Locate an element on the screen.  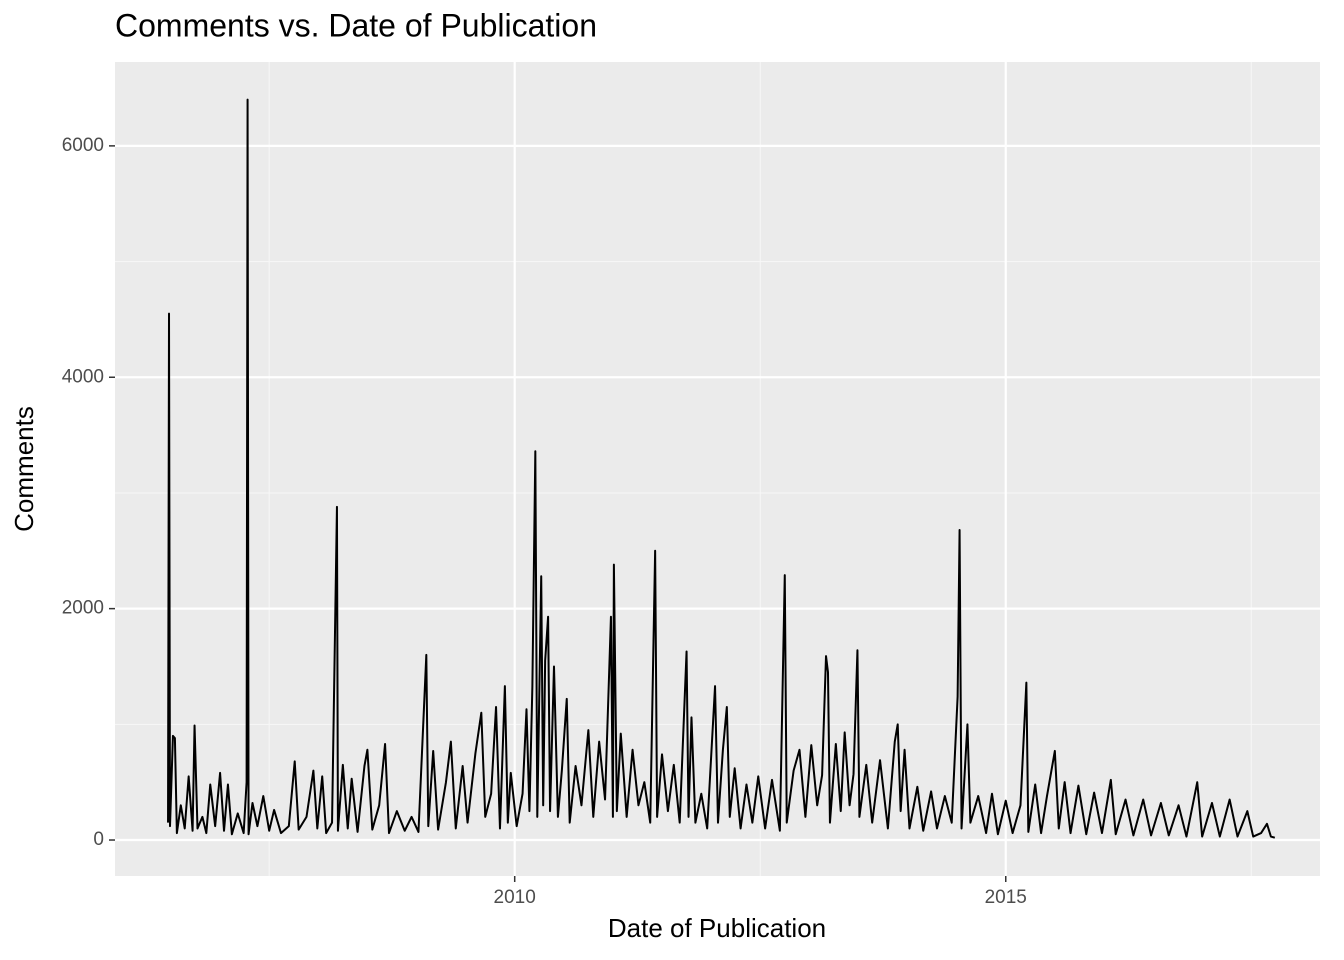
y-axis-title: Comments is located at coordinates (24, 469).